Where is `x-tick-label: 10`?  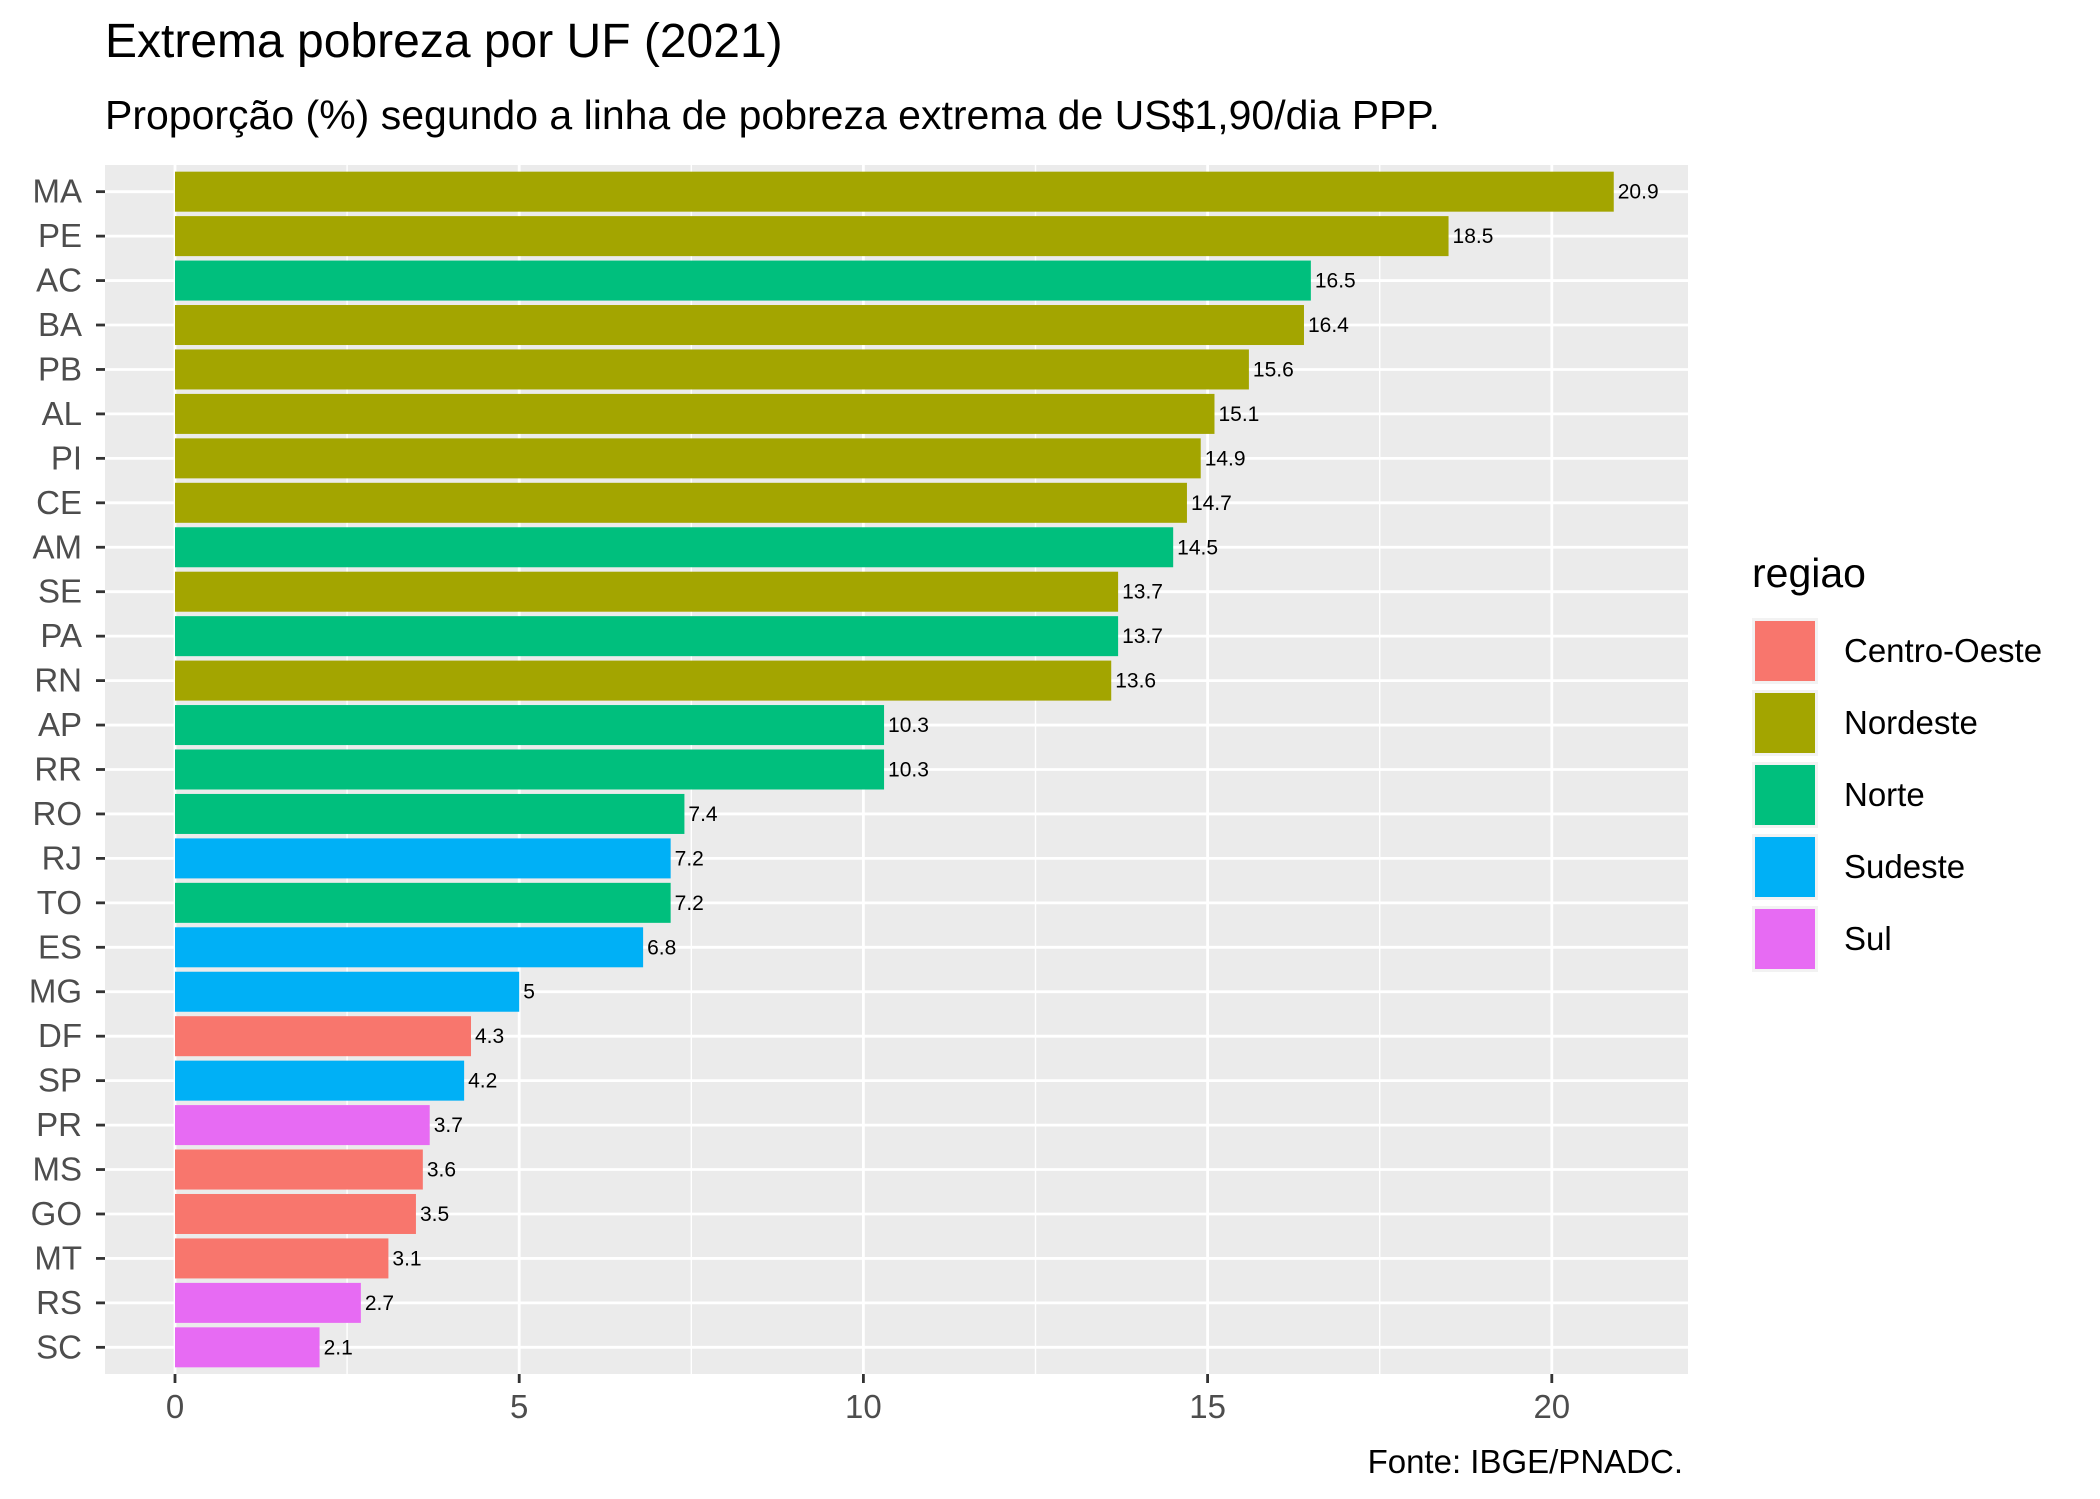
x-tick-label: 10 is located at coordinates (863, 1406).